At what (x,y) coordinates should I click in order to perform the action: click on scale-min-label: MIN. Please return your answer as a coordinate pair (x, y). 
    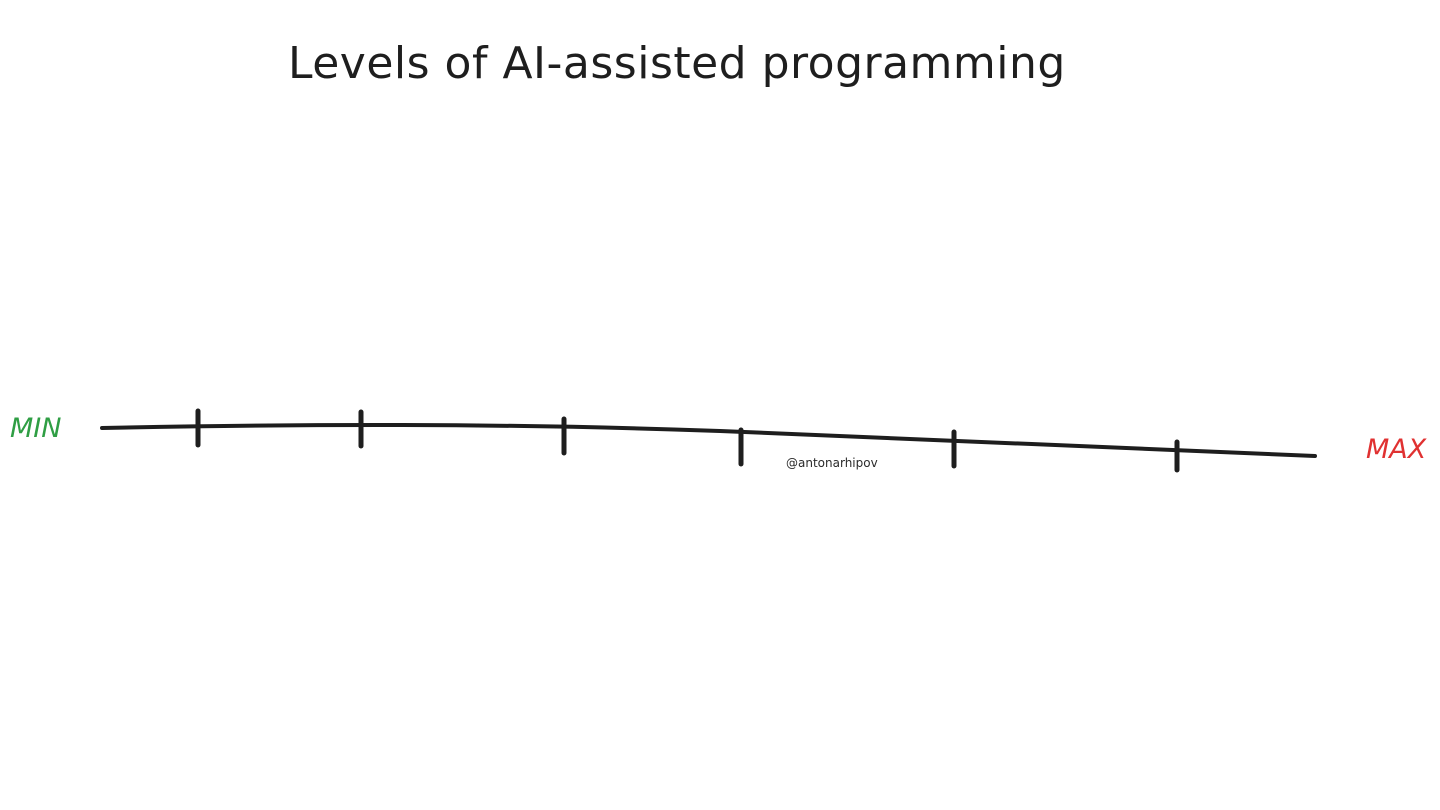
    Looking at the image, I should click on (36, 428).